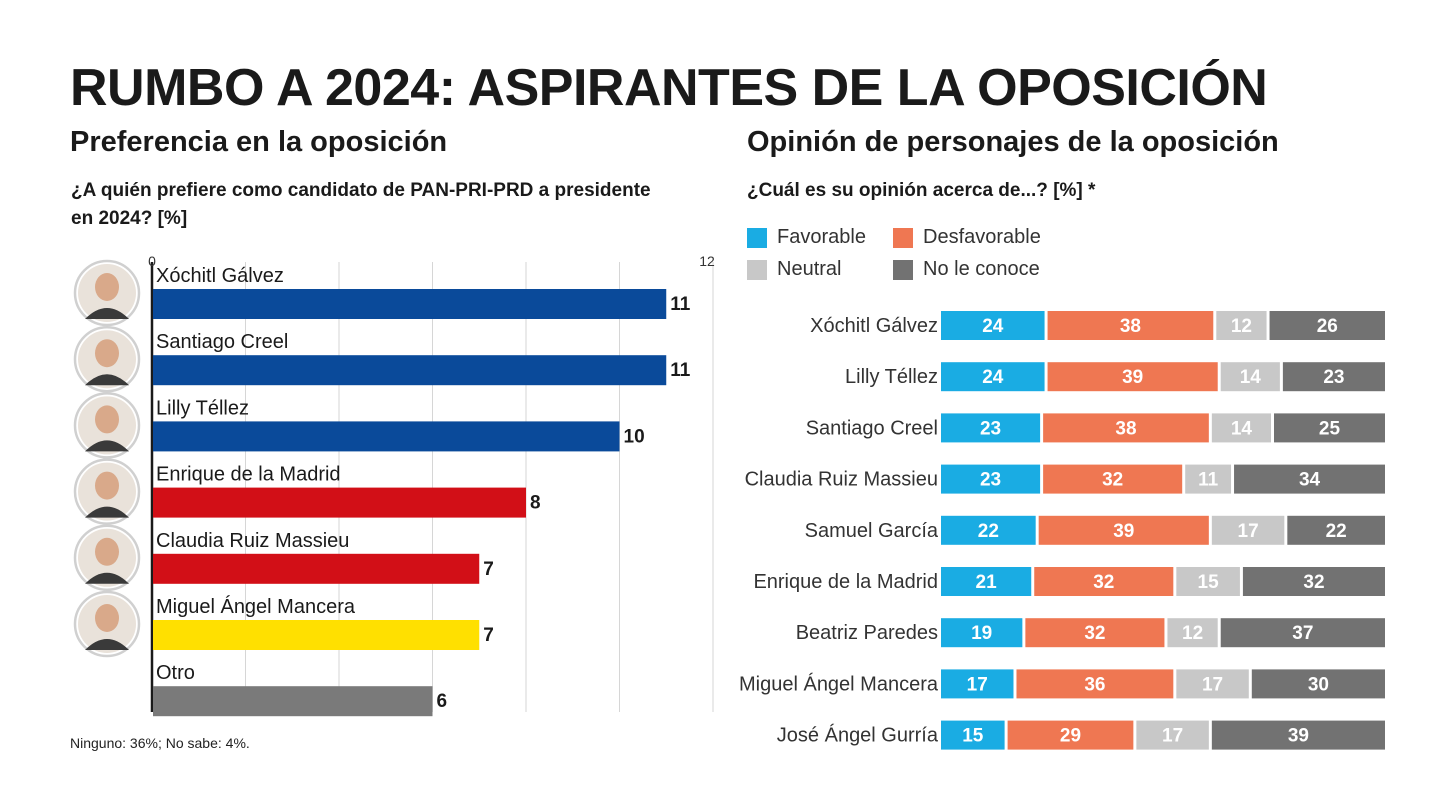 The image size is (1440, 811). I want to click on segment-label: 22, so click(988, 531).